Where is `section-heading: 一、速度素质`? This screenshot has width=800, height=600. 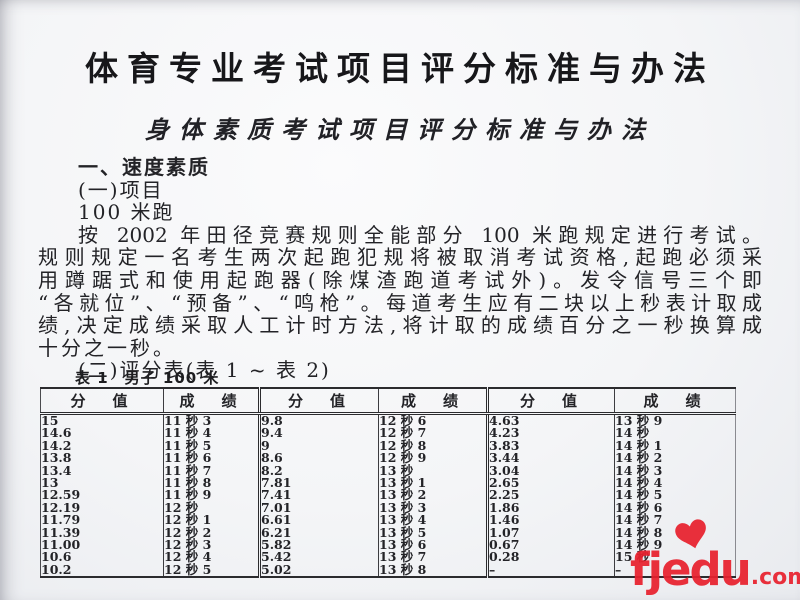
section-heading: 一、速度素质 is located at coordinates (144, 167).